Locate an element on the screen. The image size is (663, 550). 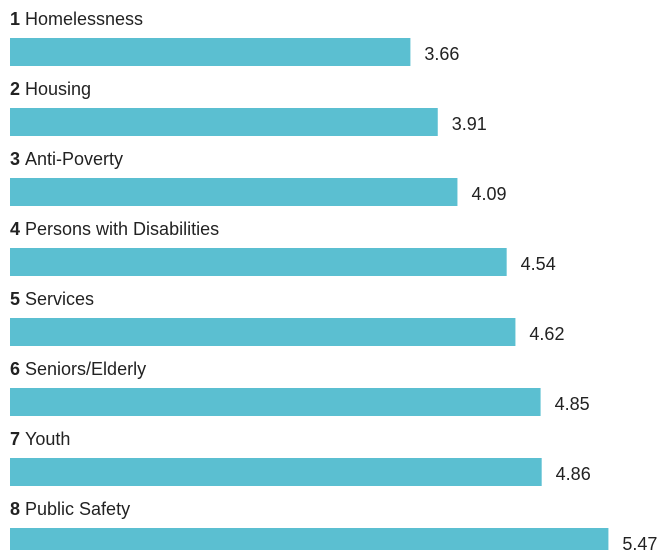
category-name: Services is located at coordinates (59, 299).